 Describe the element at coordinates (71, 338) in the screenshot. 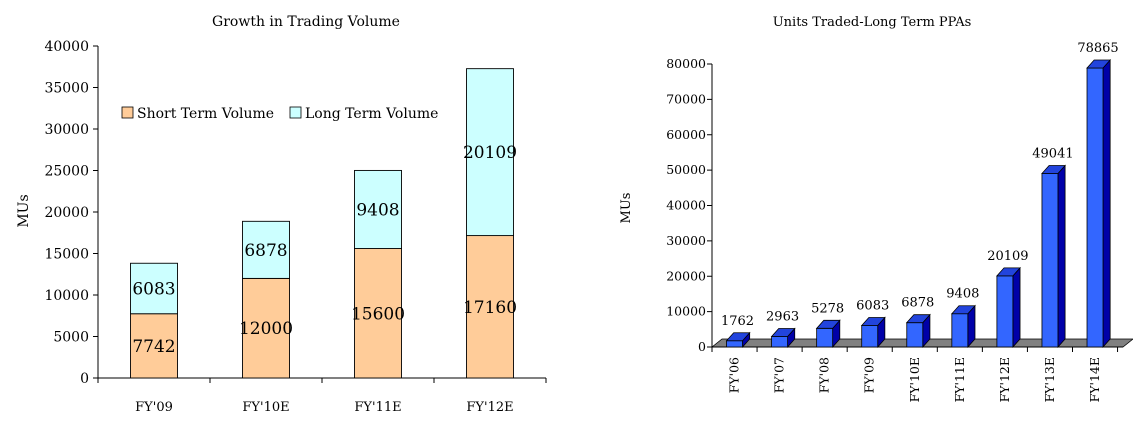

I see `chart1-y-tick-label: 5000` at that location.